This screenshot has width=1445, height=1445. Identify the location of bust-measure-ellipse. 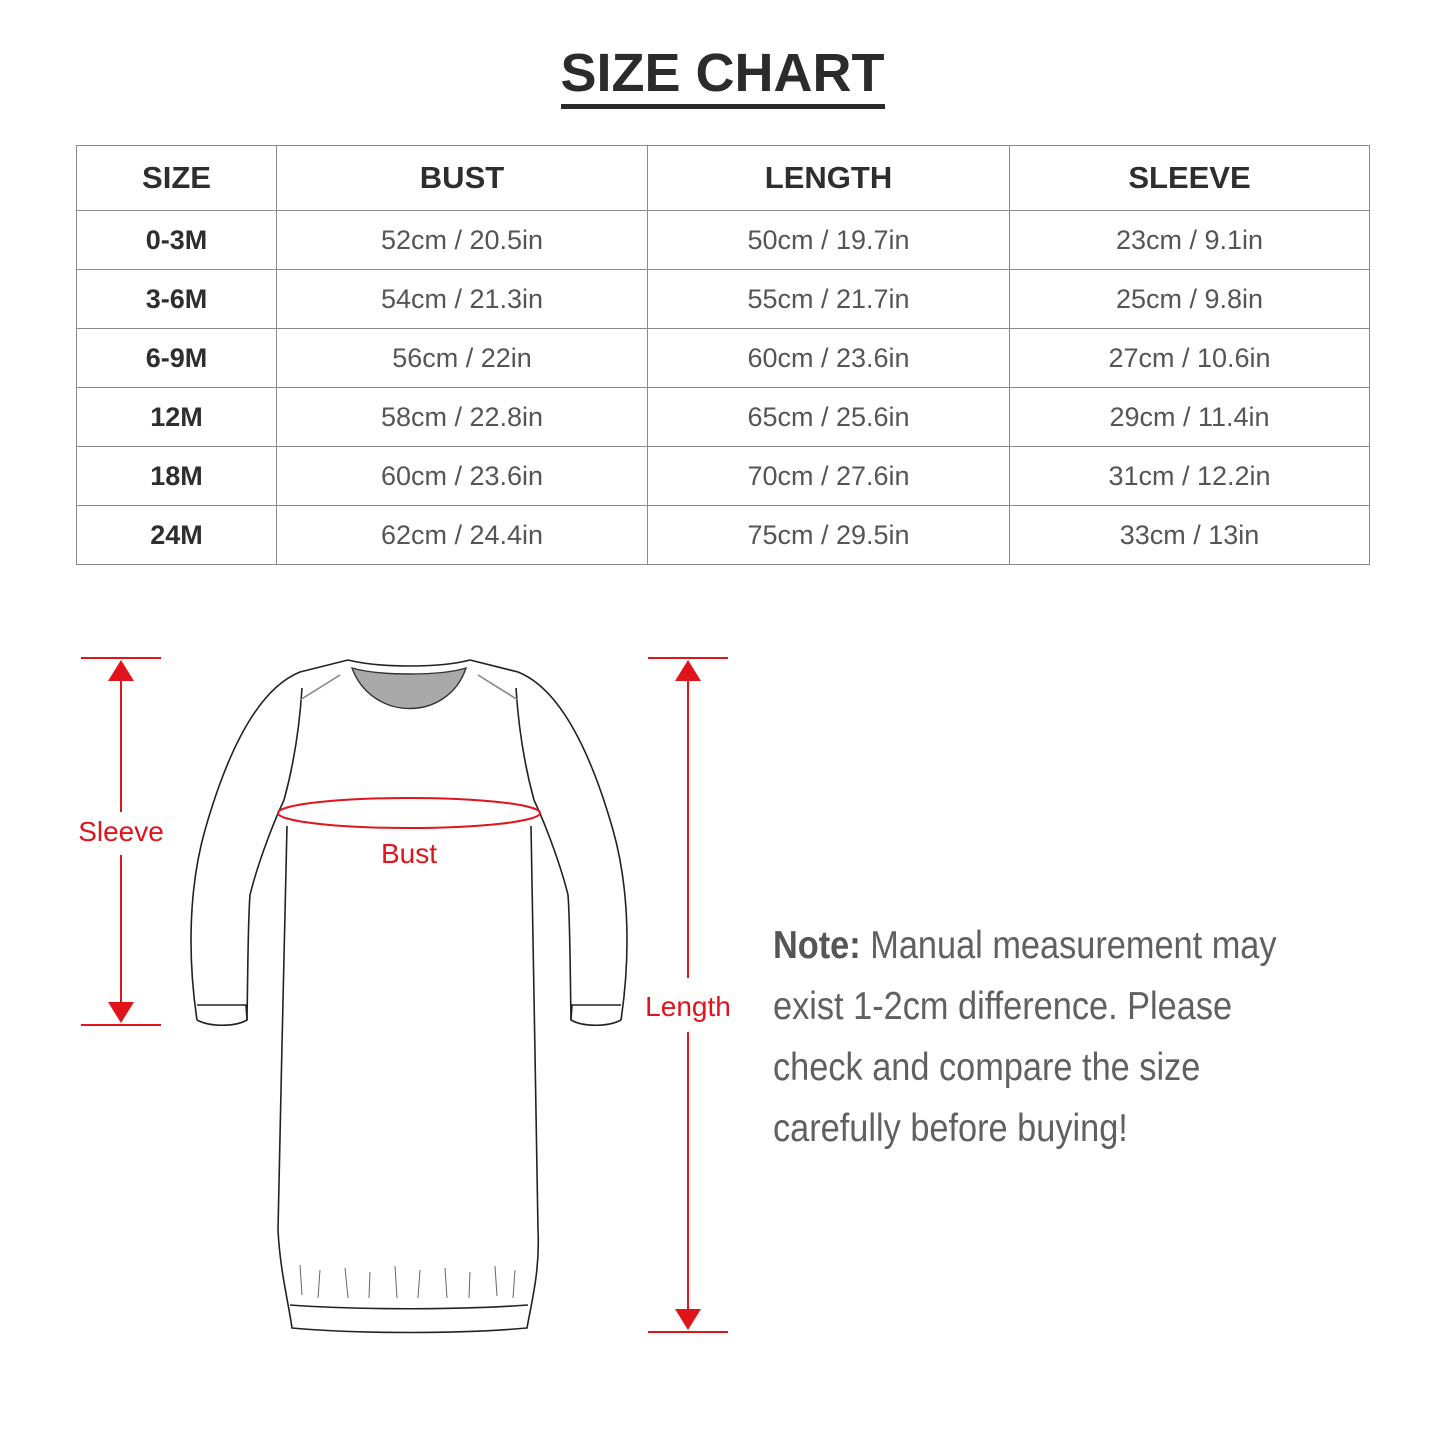
(409, 813).